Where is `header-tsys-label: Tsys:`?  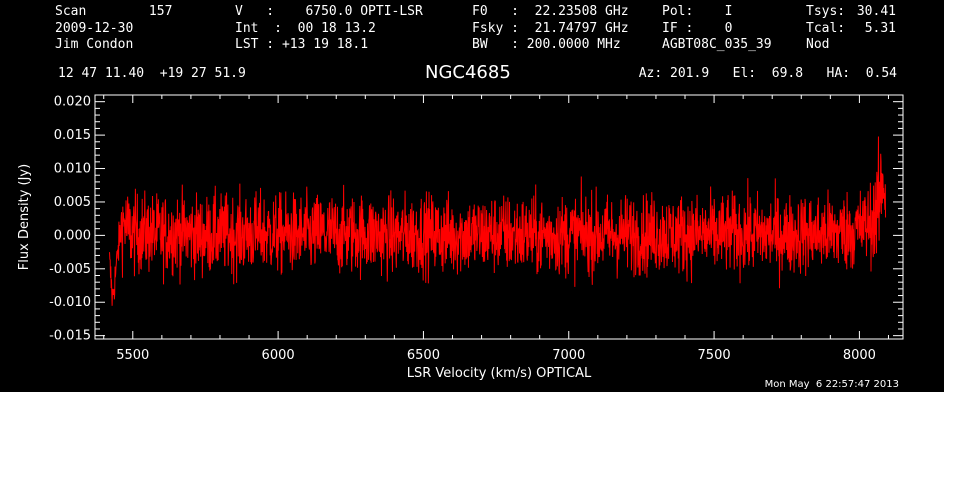
header-tsys-label: Tsys: is located at coordinates (826, 11).